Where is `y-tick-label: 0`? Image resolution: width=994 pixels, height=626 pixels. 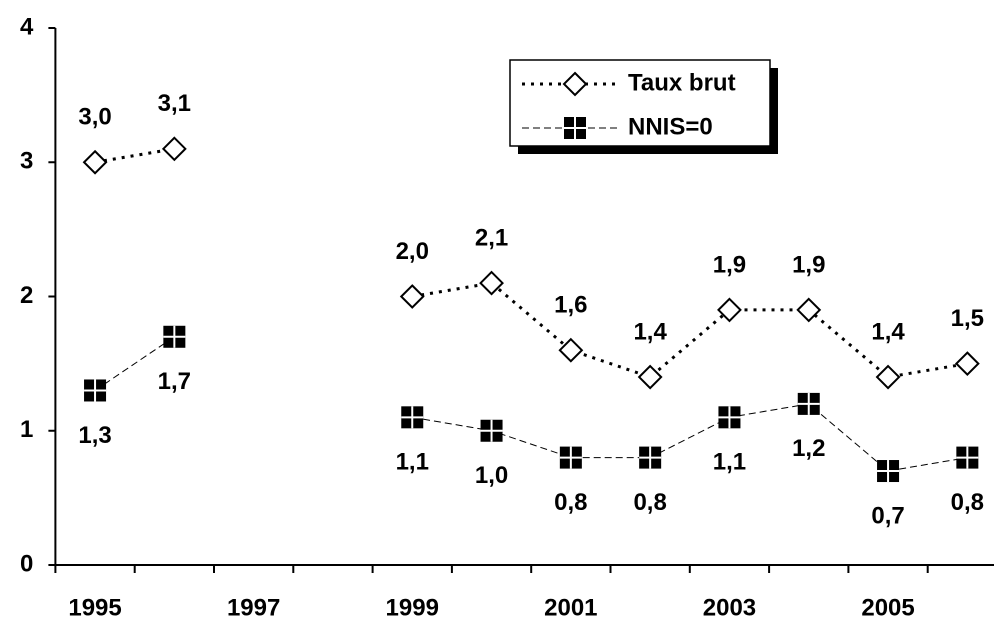 y-tick-label: 0 is located at coordinates (26, 563).